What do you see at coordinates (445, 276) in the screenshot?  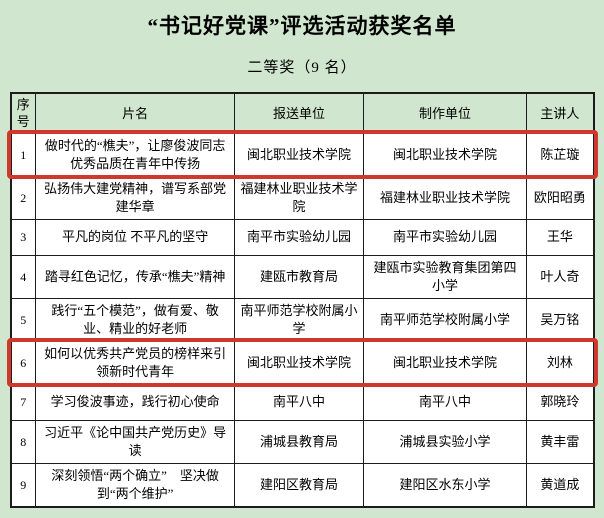 I see `cell-producer-unit: 建瓯市实验教育集团第四小学` at bounding box center [445, 276].